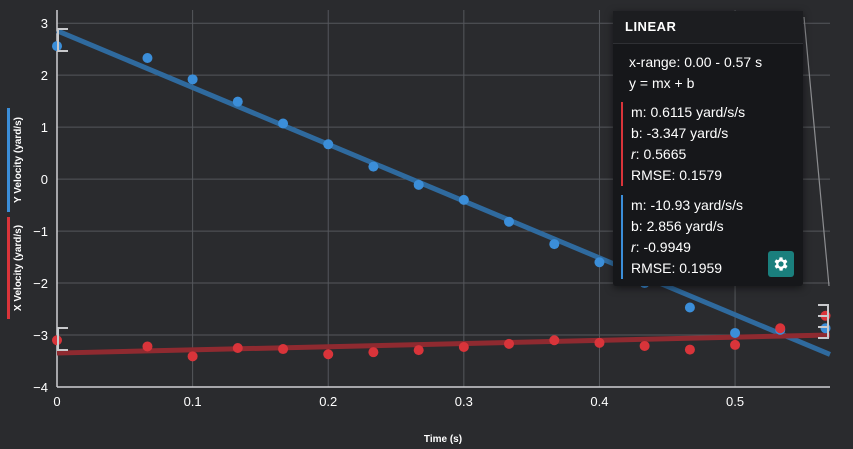 The height and width of the screenshot is (449, 853). What do you see at coordinates (663, 247) in the screenshot?
I see `r-value: : -0.9949` at bounding box center [663, 247].